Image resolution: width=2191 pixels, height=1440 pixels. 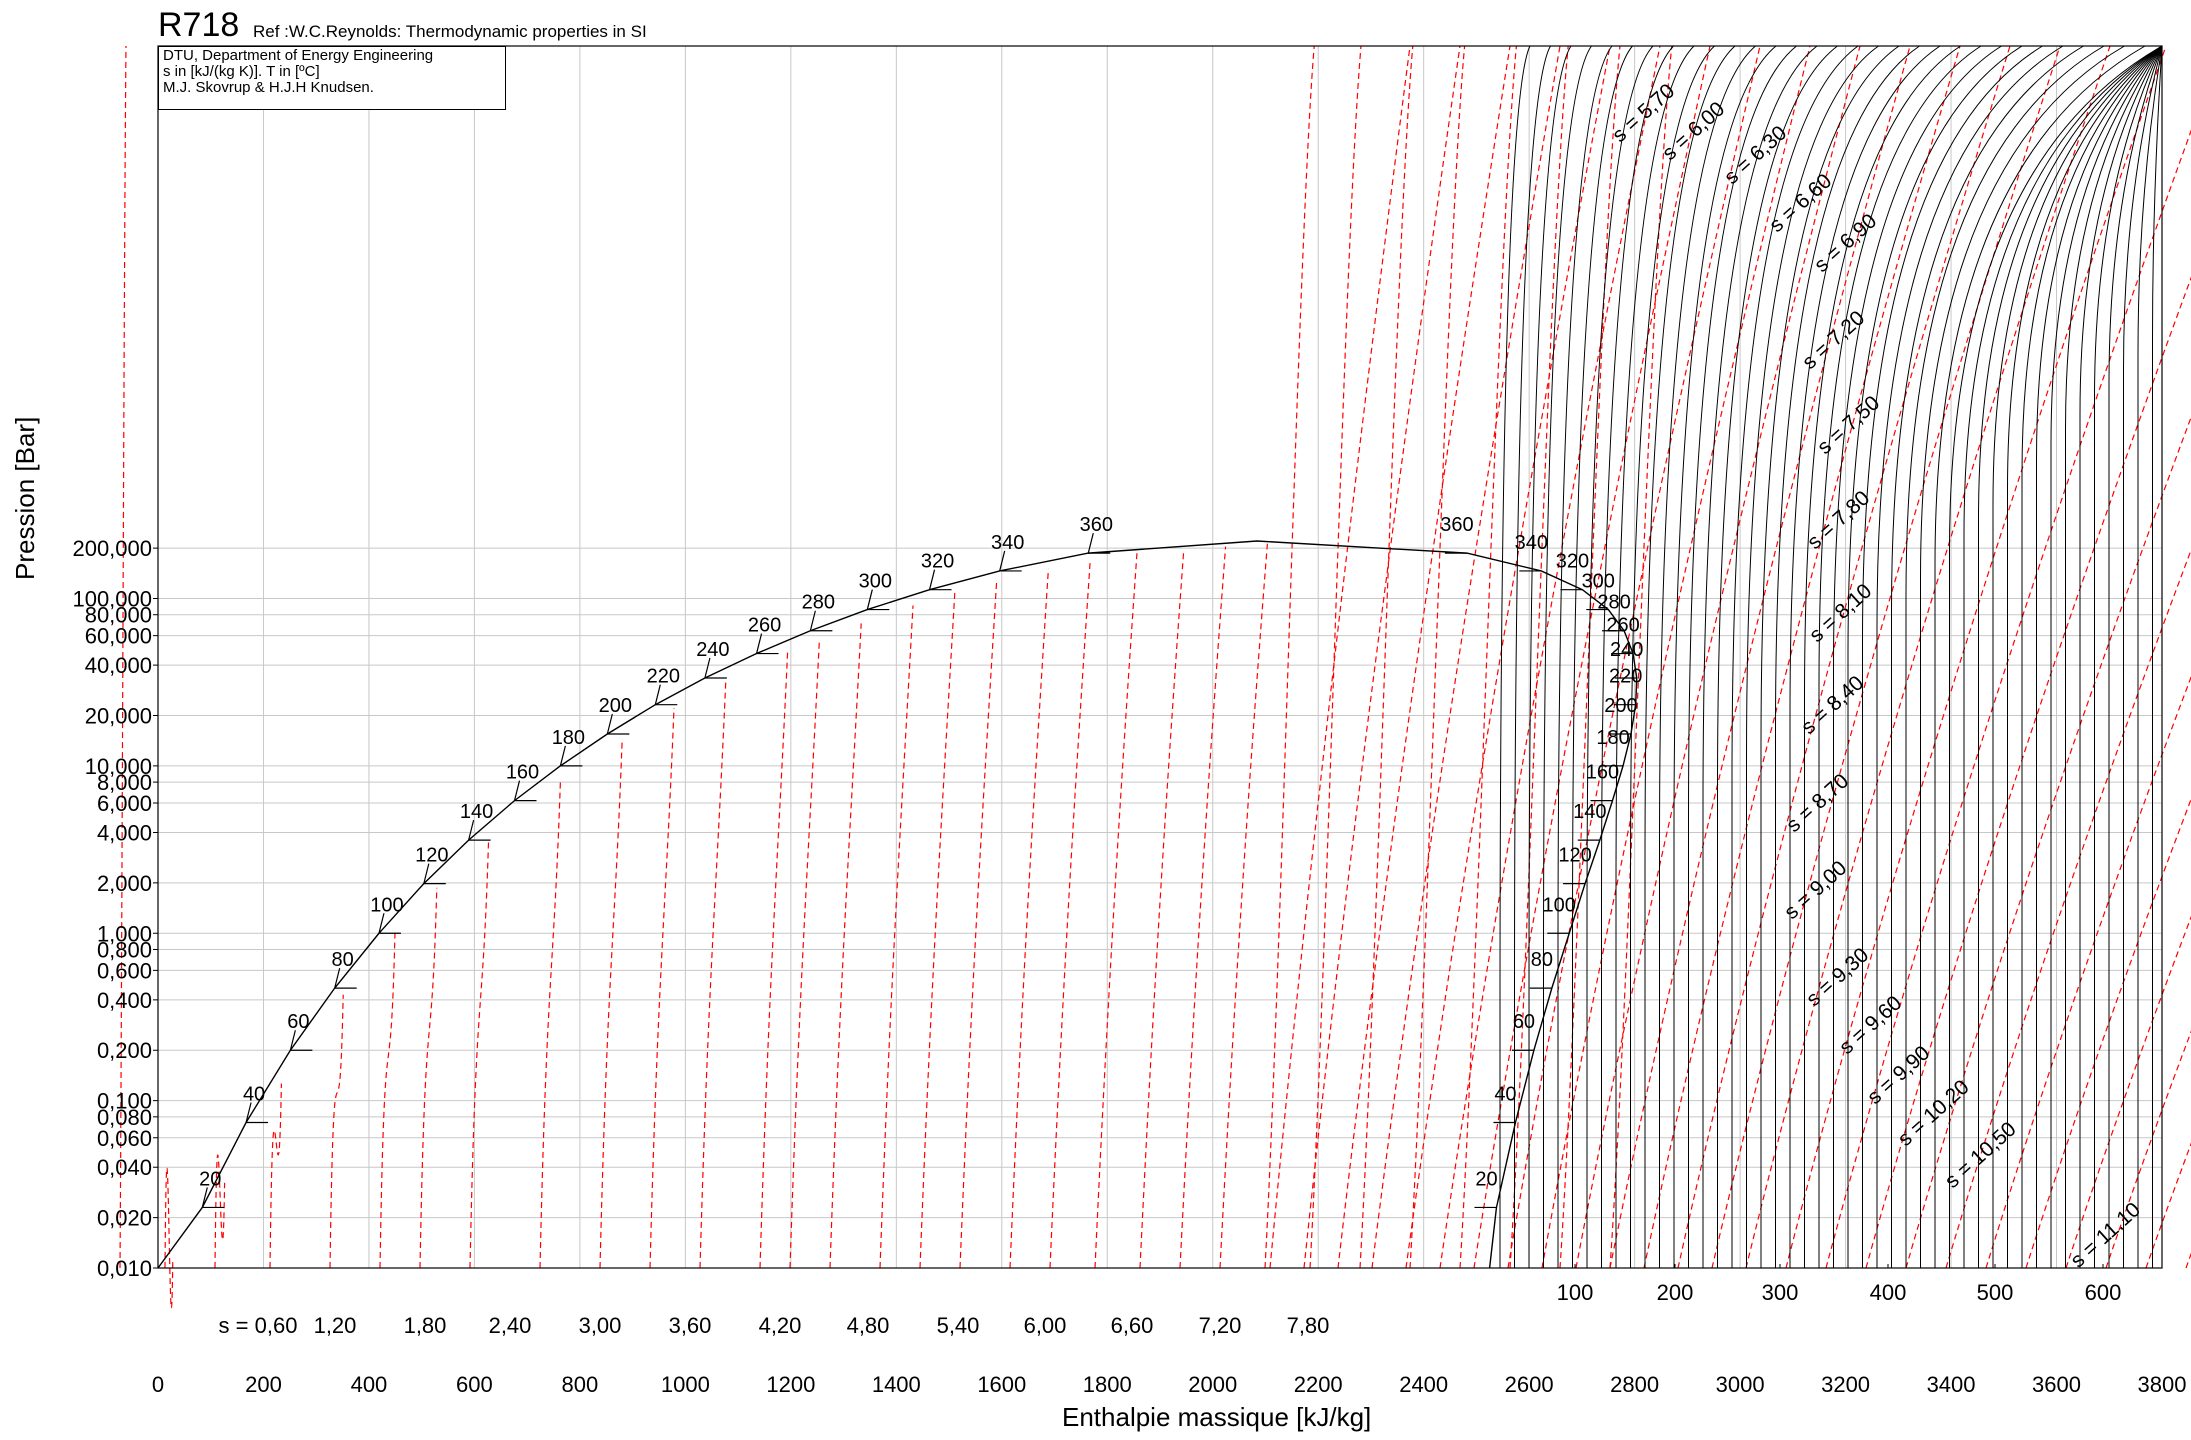 I want to click on x-tick-label: 400, so click(x=369, y=1384).